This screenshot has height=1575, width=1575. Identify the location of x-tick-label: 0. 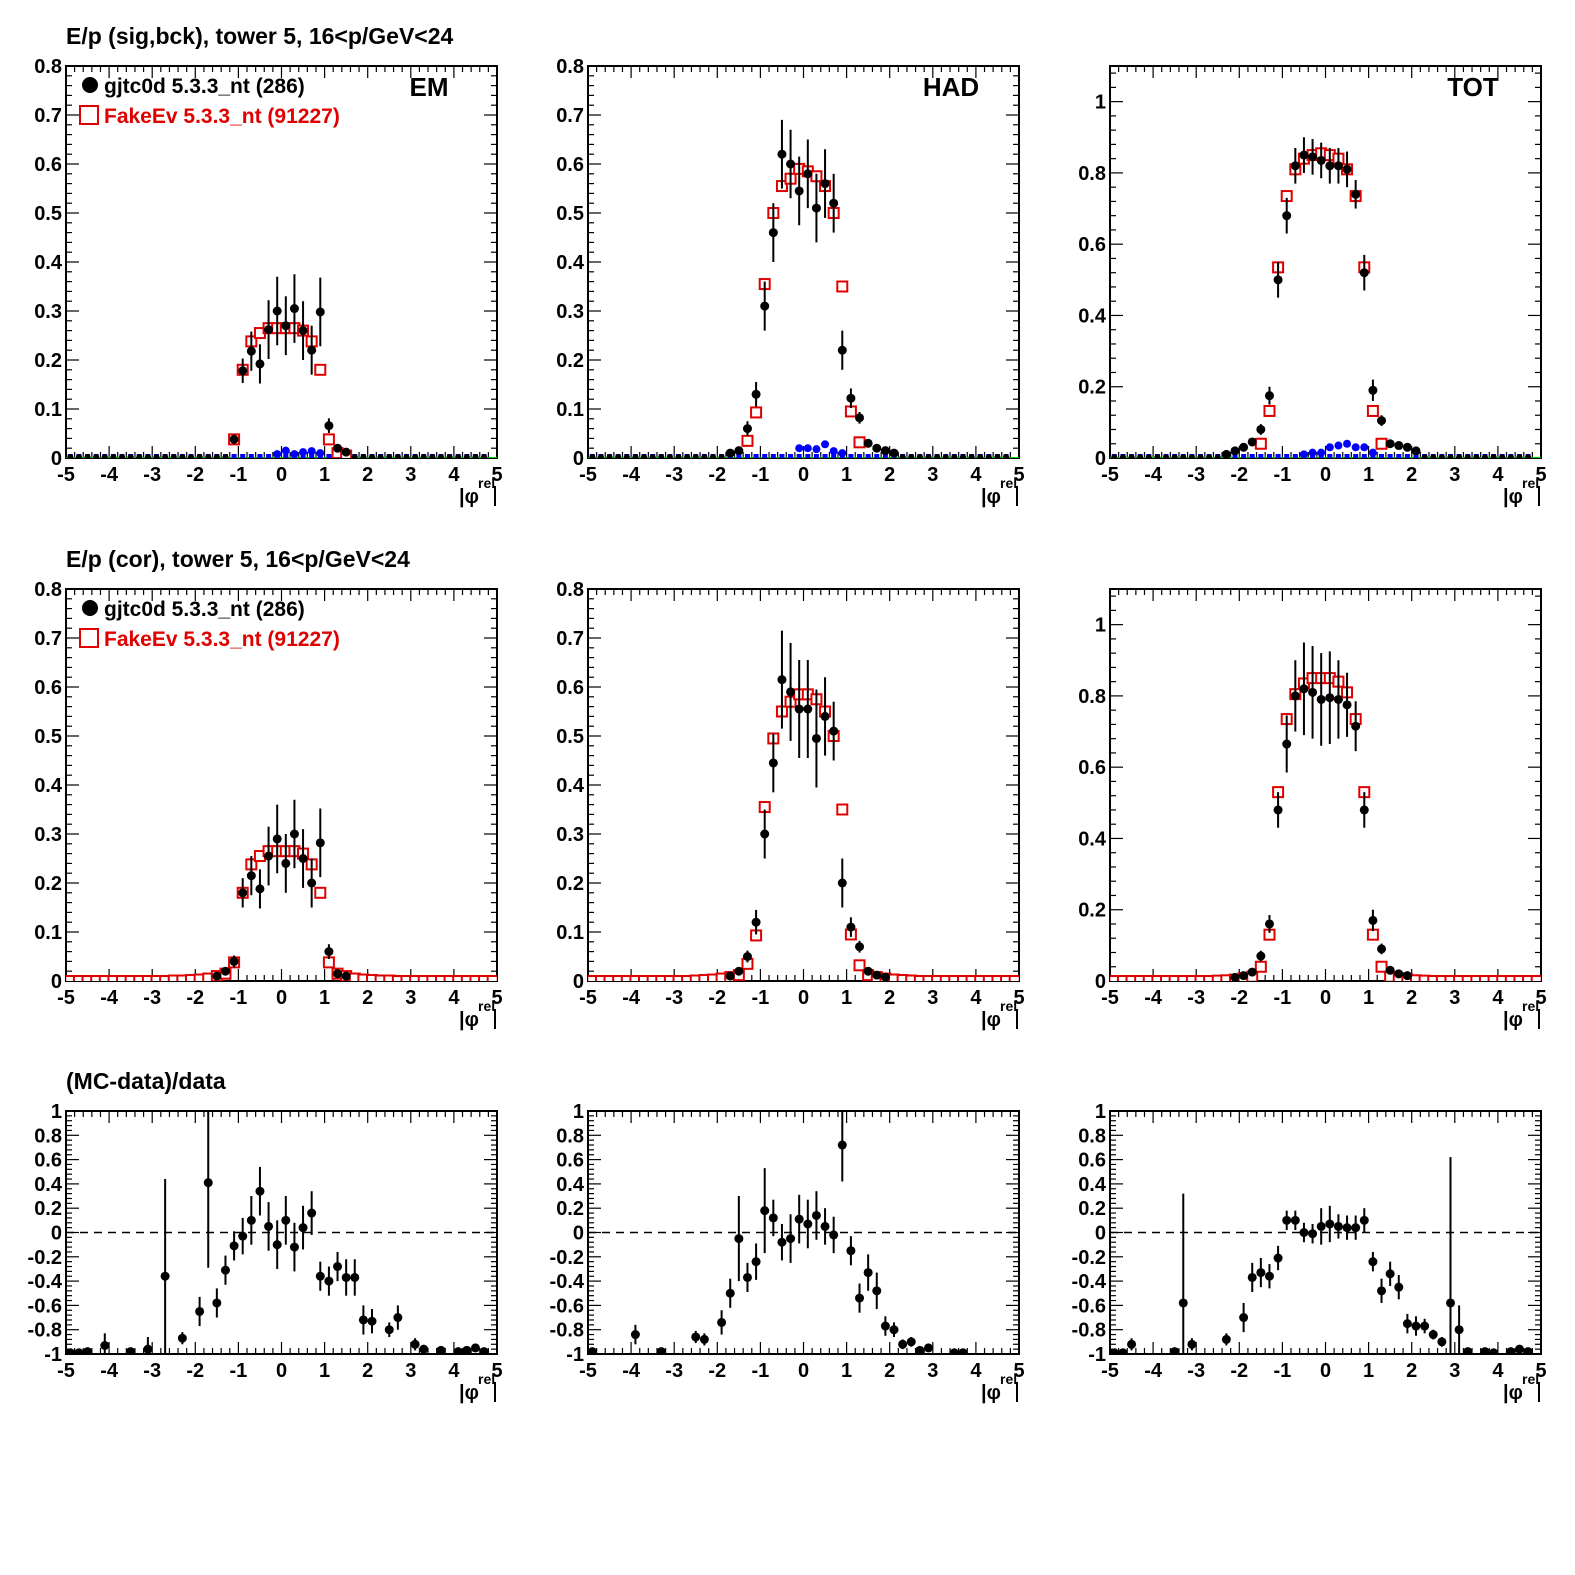
(281, 1371).